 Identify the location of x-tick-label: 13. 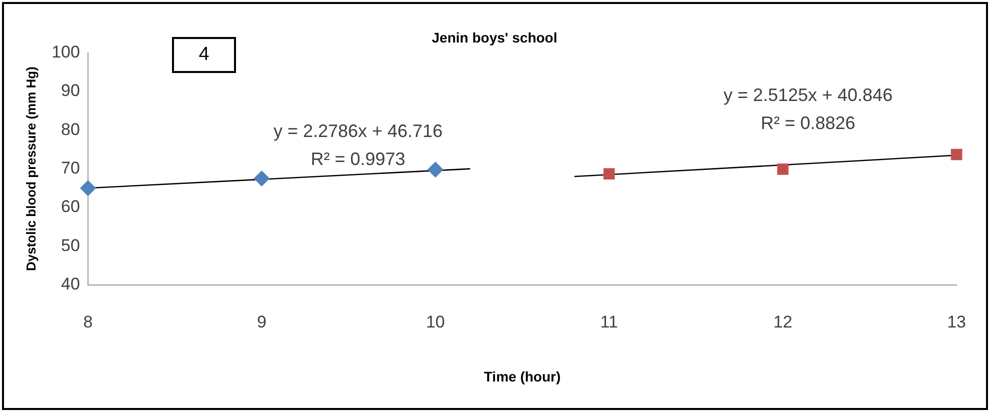
(956, 322).